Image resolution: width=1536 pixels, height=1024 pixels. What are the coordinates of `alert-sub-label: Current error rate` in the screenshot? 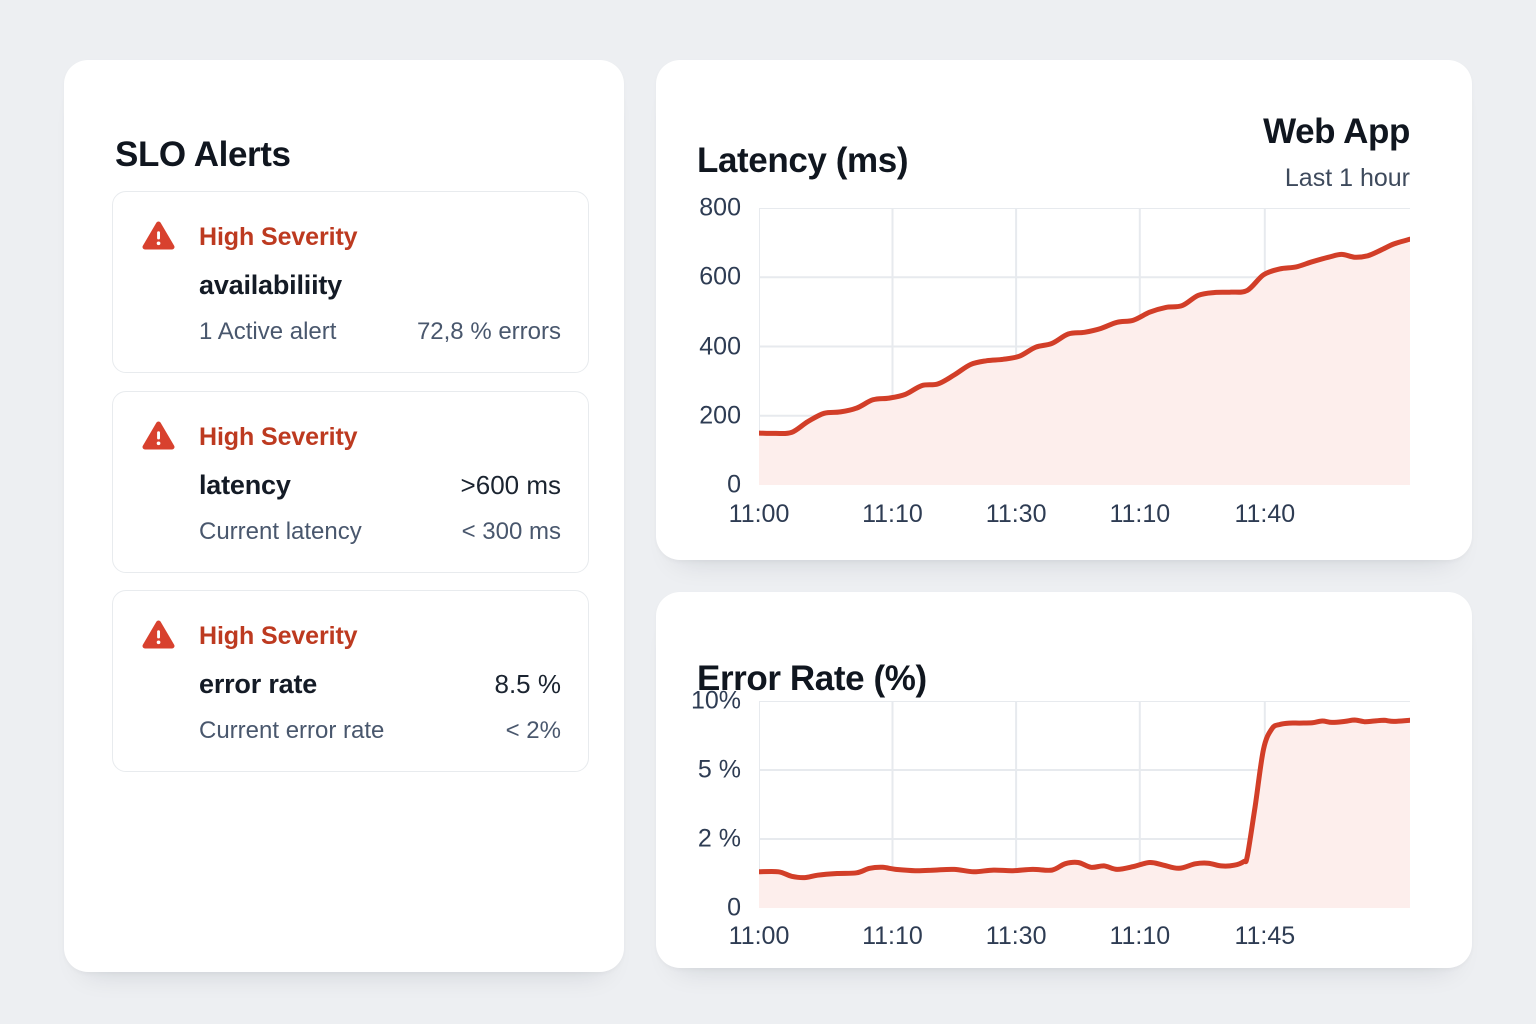 It's located at (292, 730).